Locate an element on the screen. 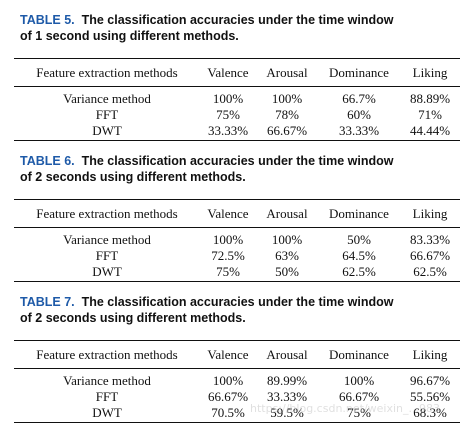  table-row: FFT 75% 78% 60% 71% is located at coordinates (237, 115).